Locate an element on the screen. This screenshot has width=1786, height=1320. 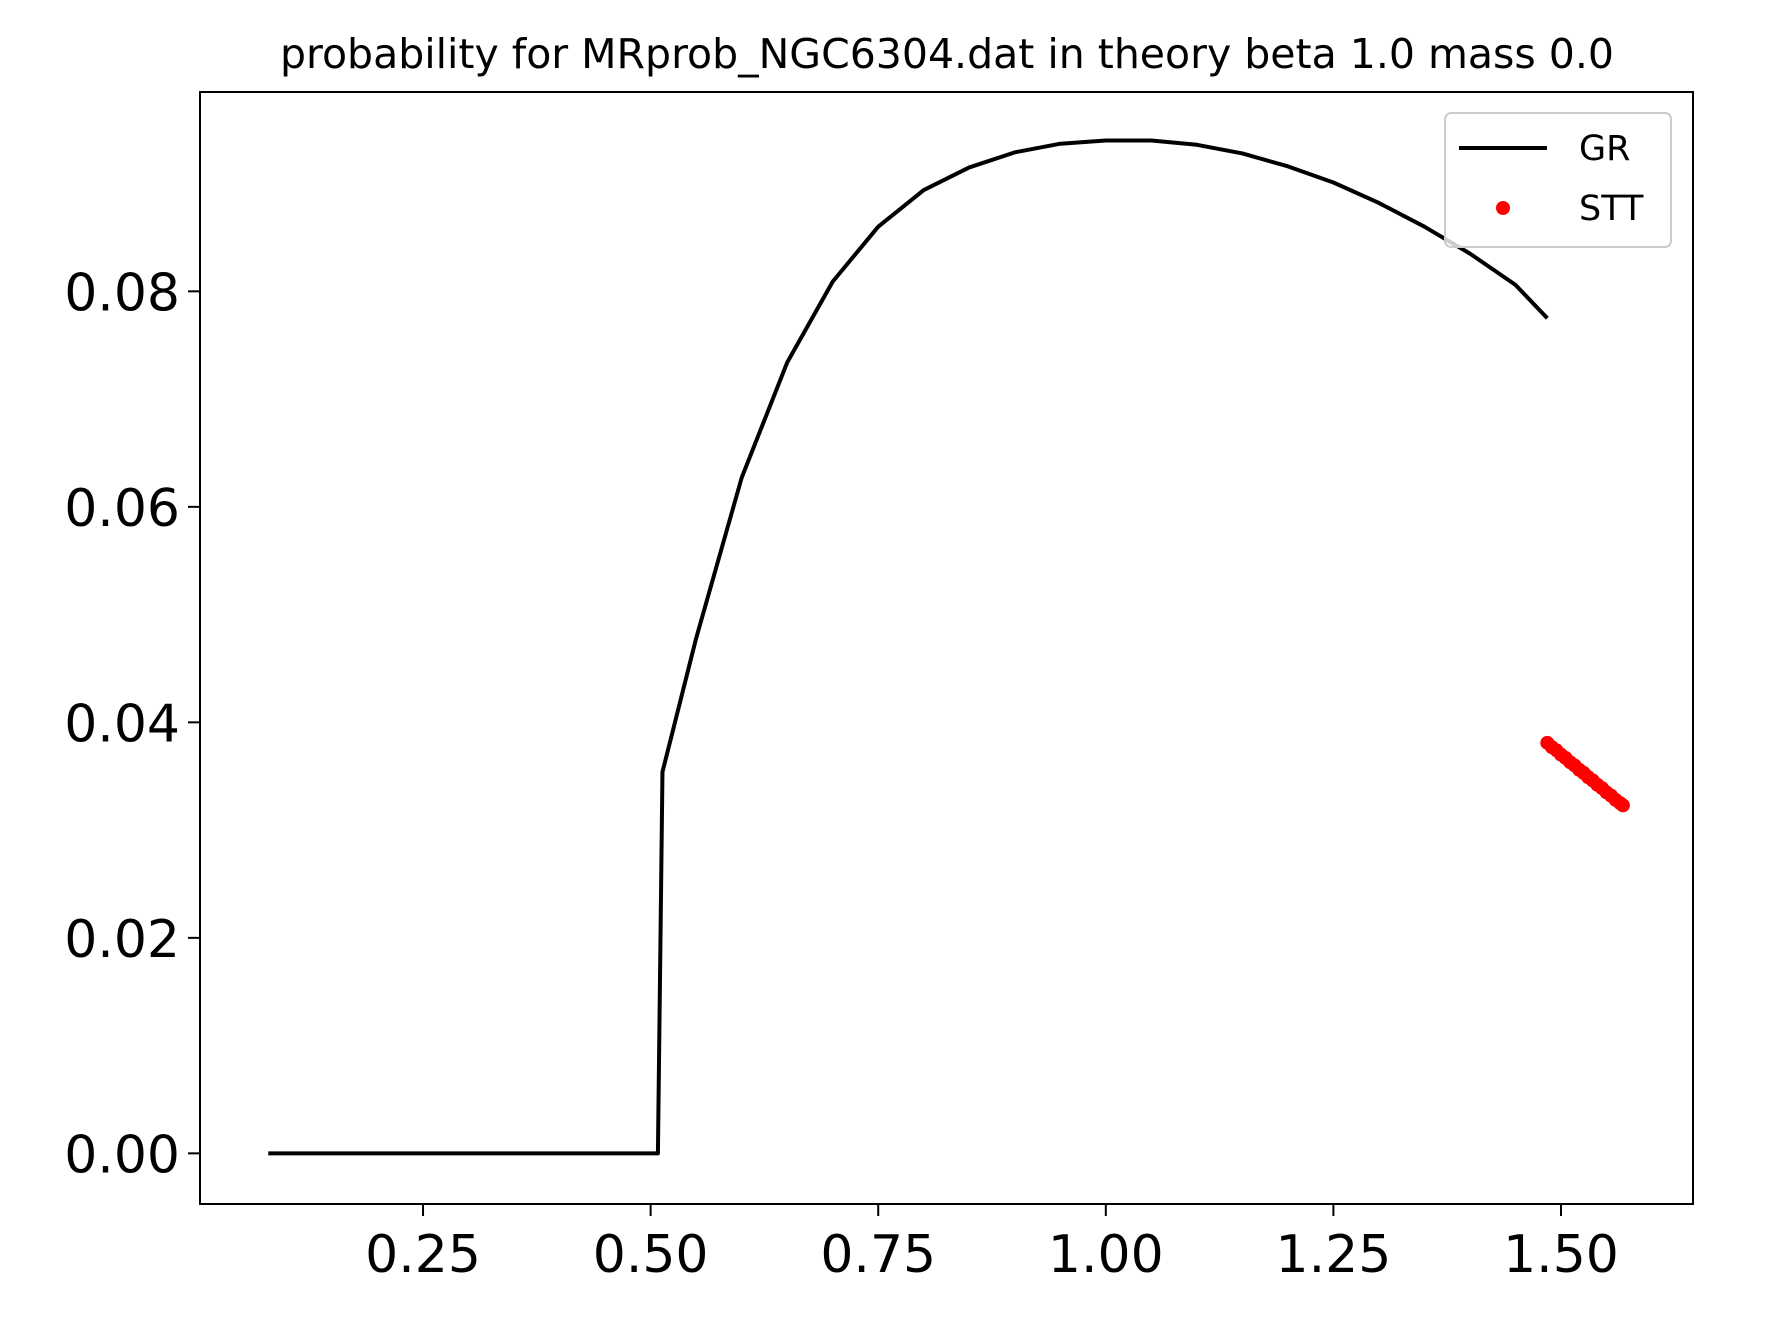
legend-label-gr: GR is located at coordinates (1604, 149).